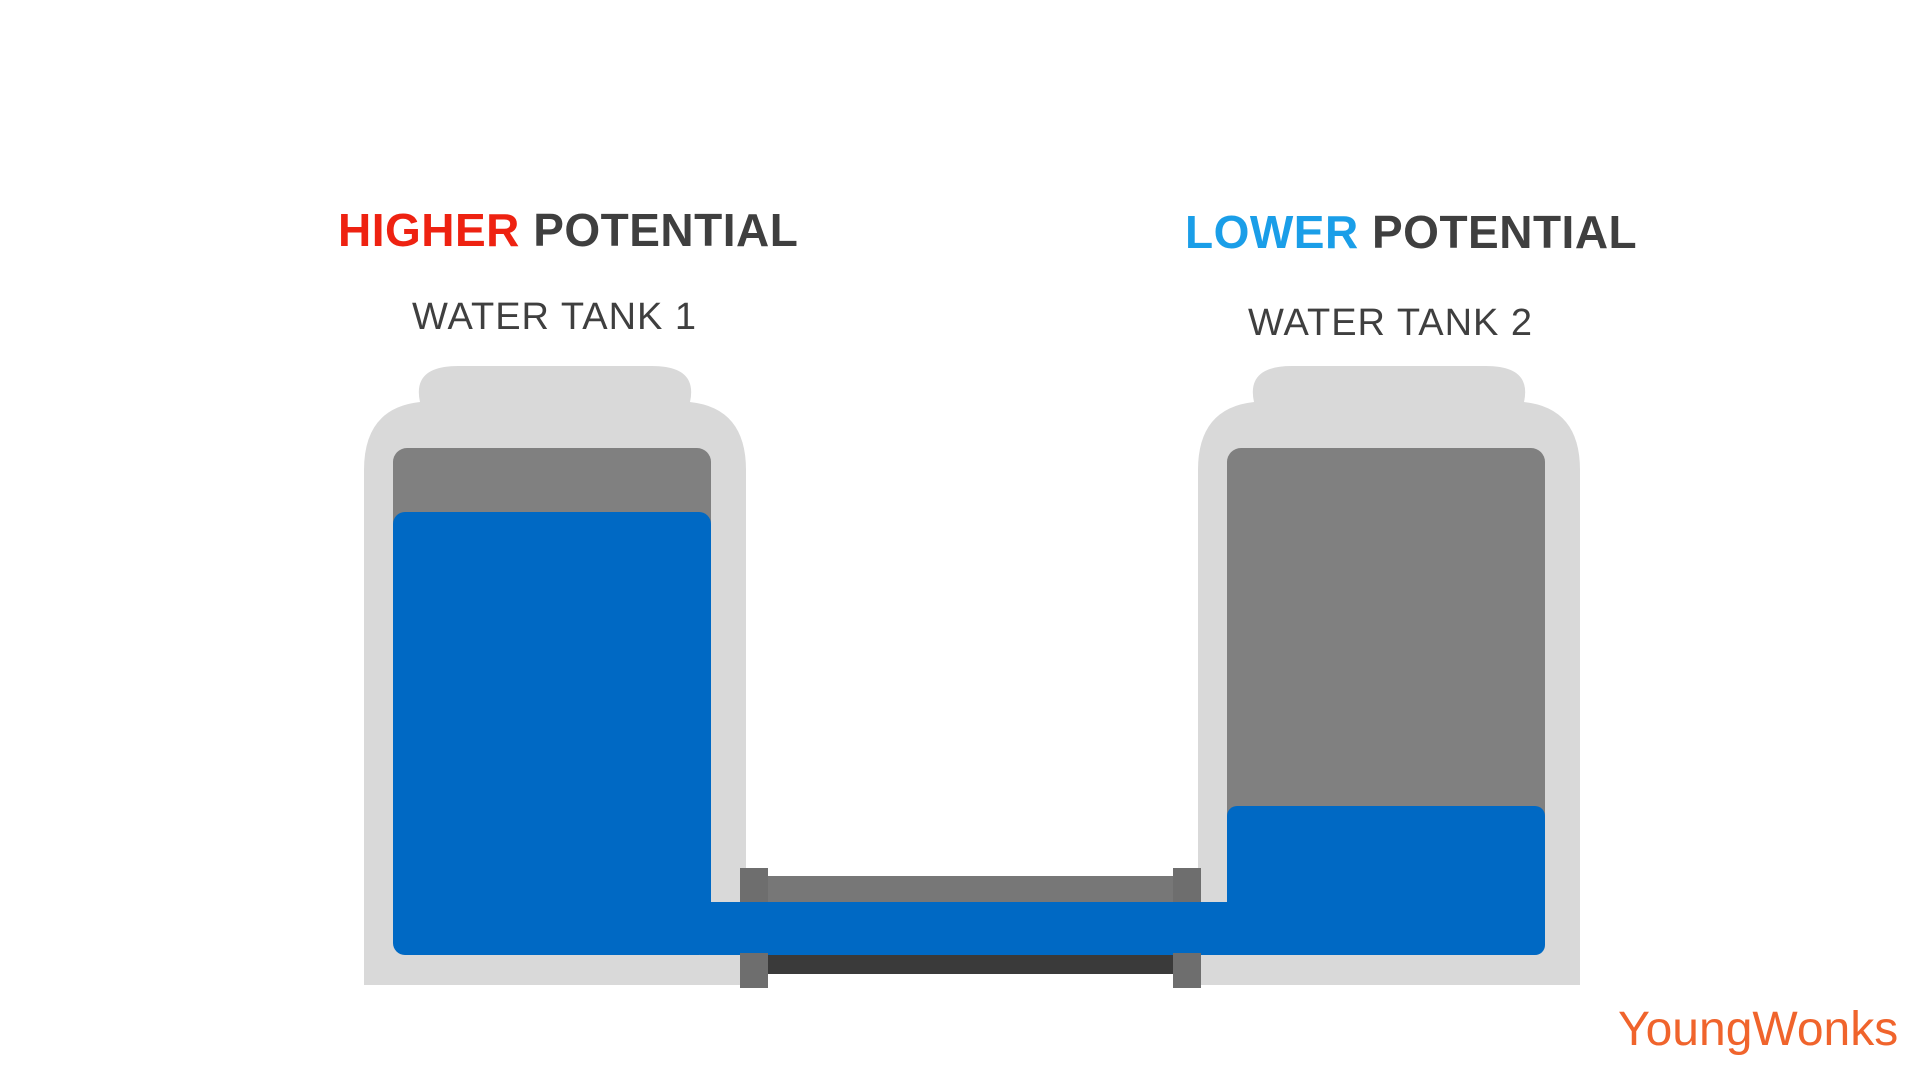  I want to click on higher-potential-heading: HIGHER POTENTIAL, so click(568, 230).